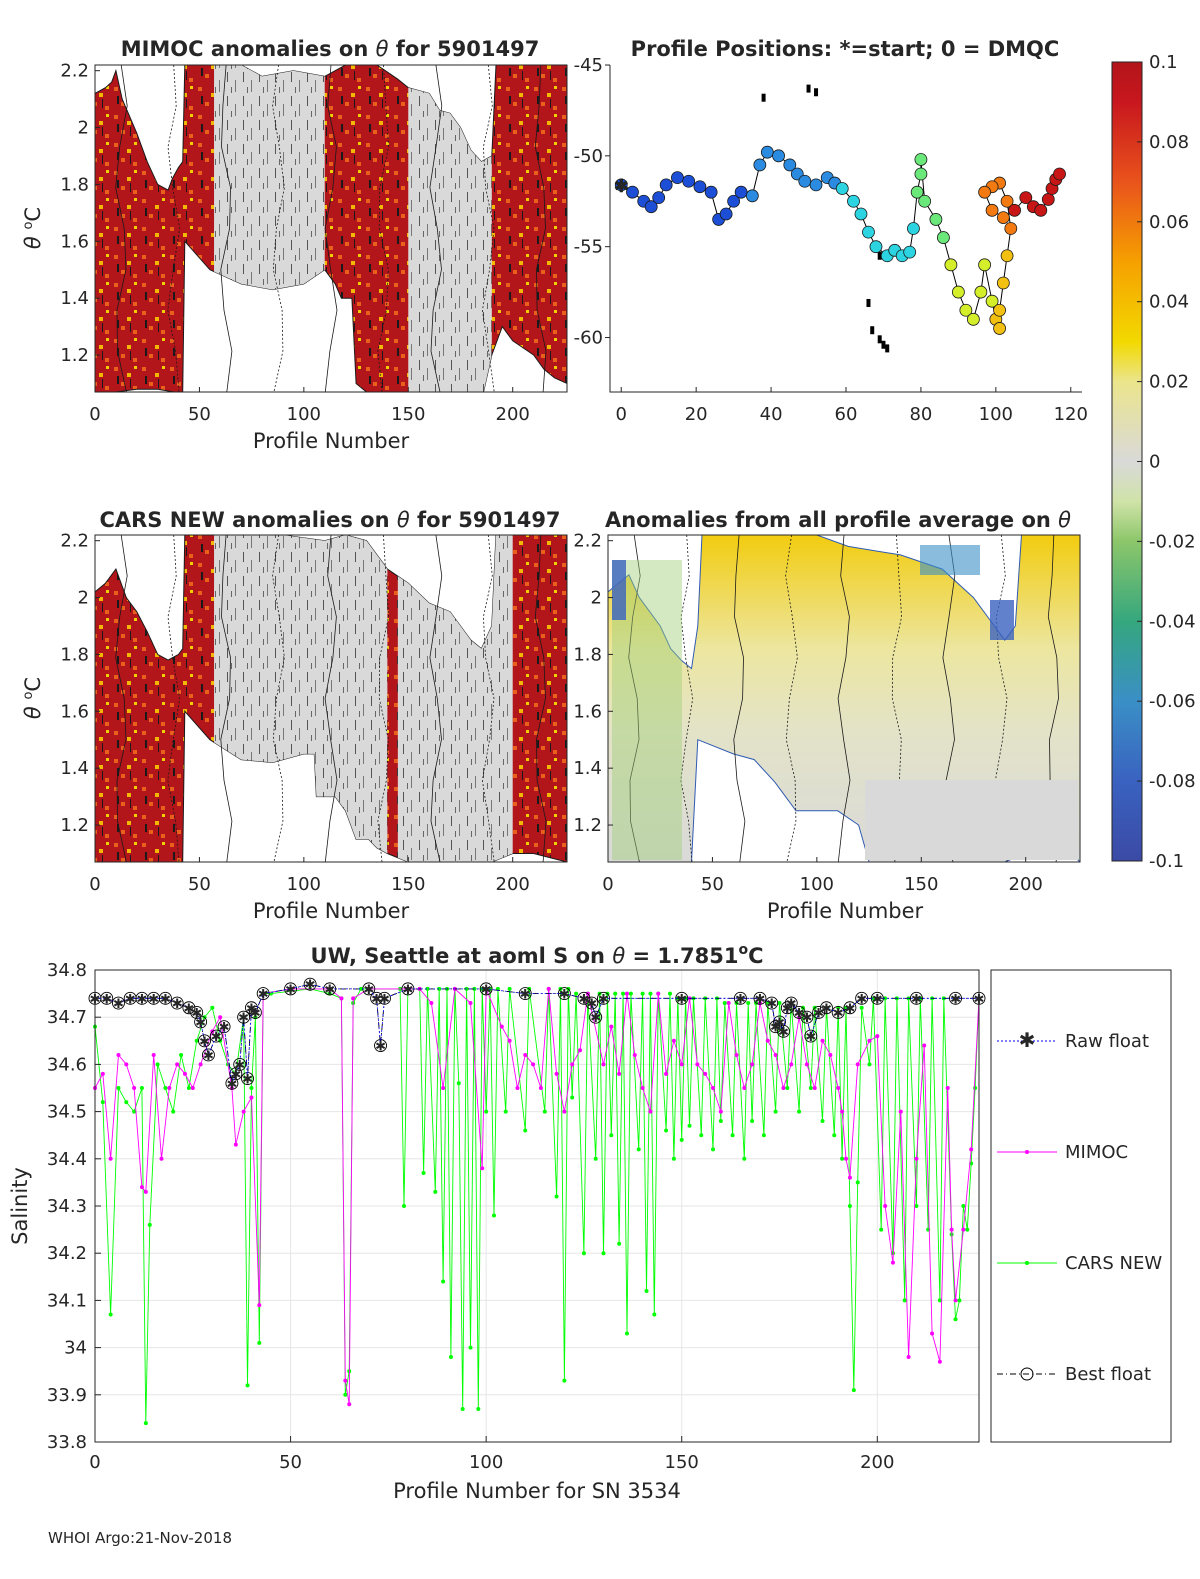 The image size is (1200, 1579). I want to click on x-tick-label: 0, so click(621, 414).